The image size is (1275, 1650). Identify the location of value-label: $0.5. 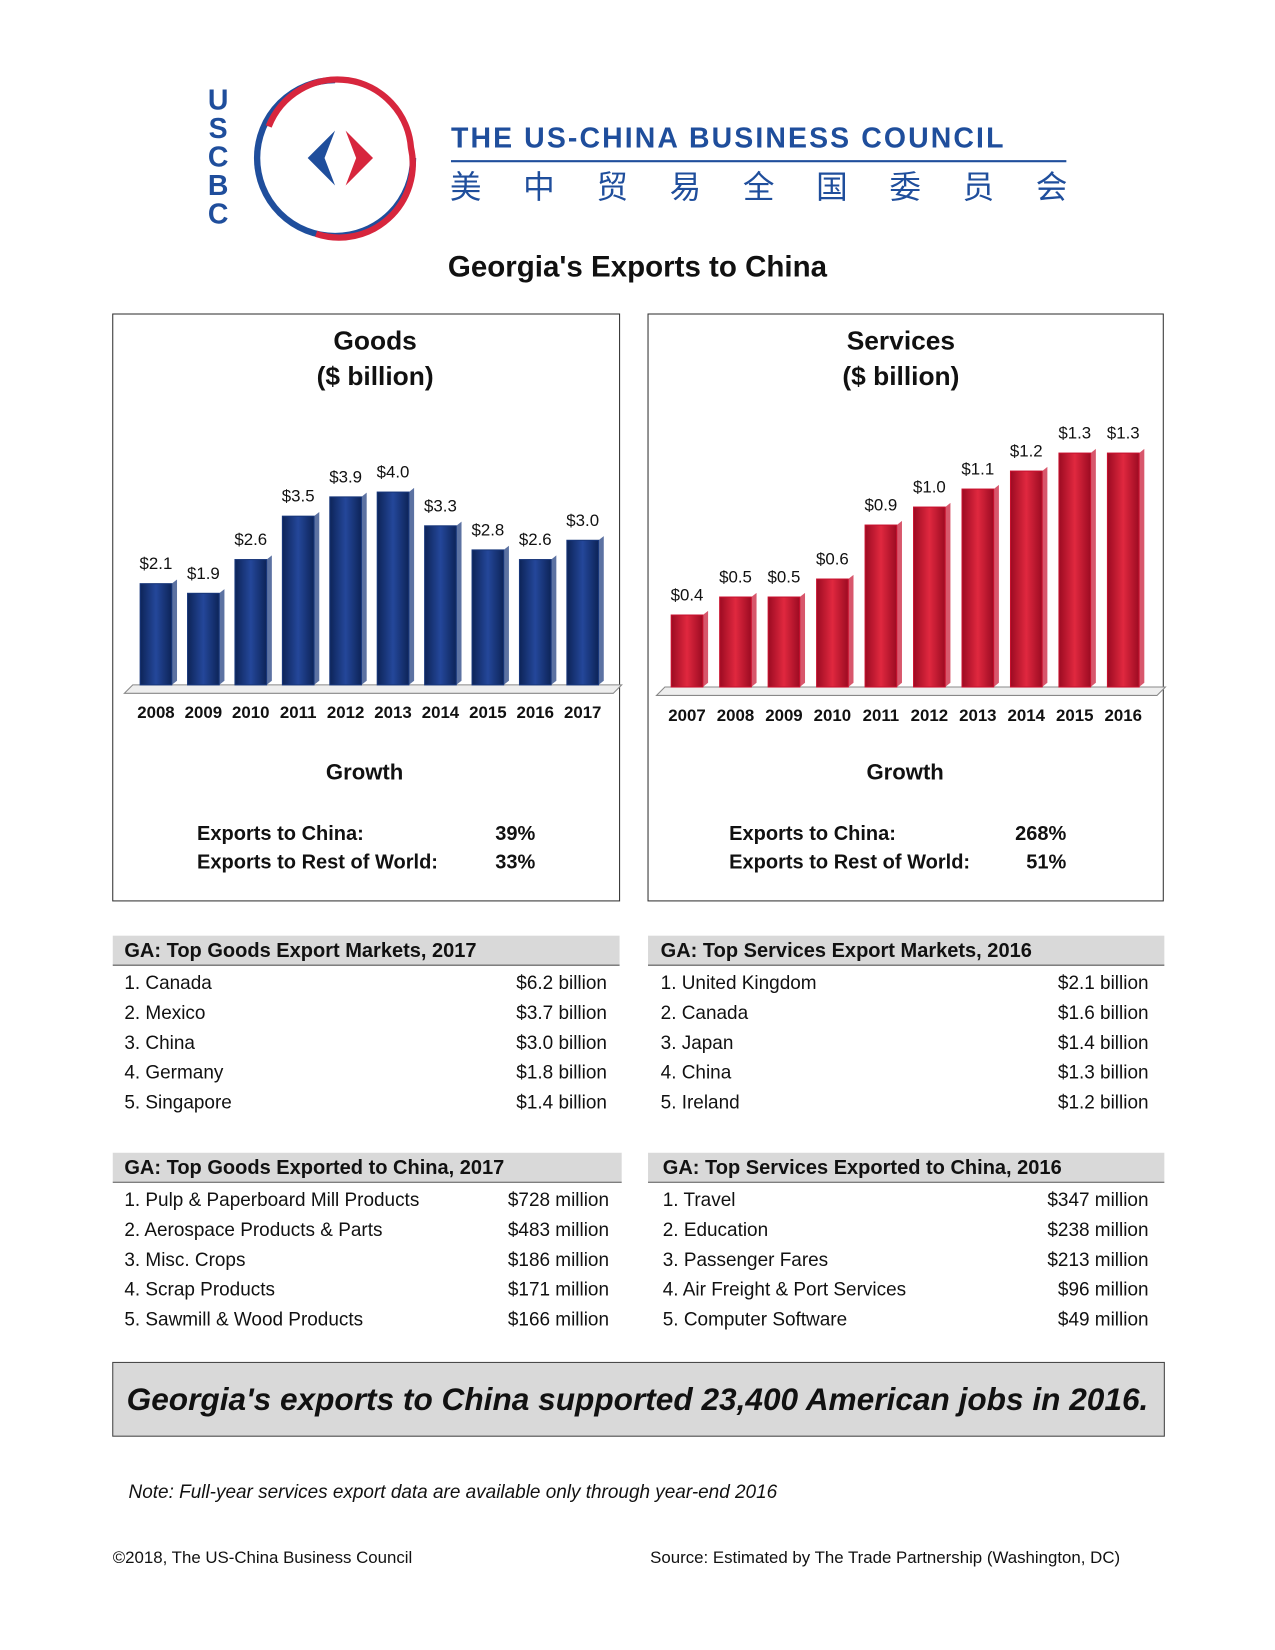
(784, 577).